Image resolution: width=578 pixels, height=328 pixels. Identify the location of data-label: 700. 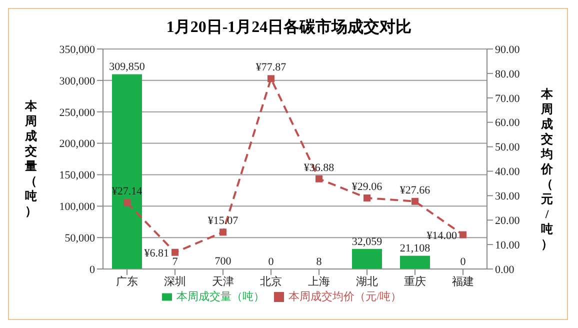
(223, 262).